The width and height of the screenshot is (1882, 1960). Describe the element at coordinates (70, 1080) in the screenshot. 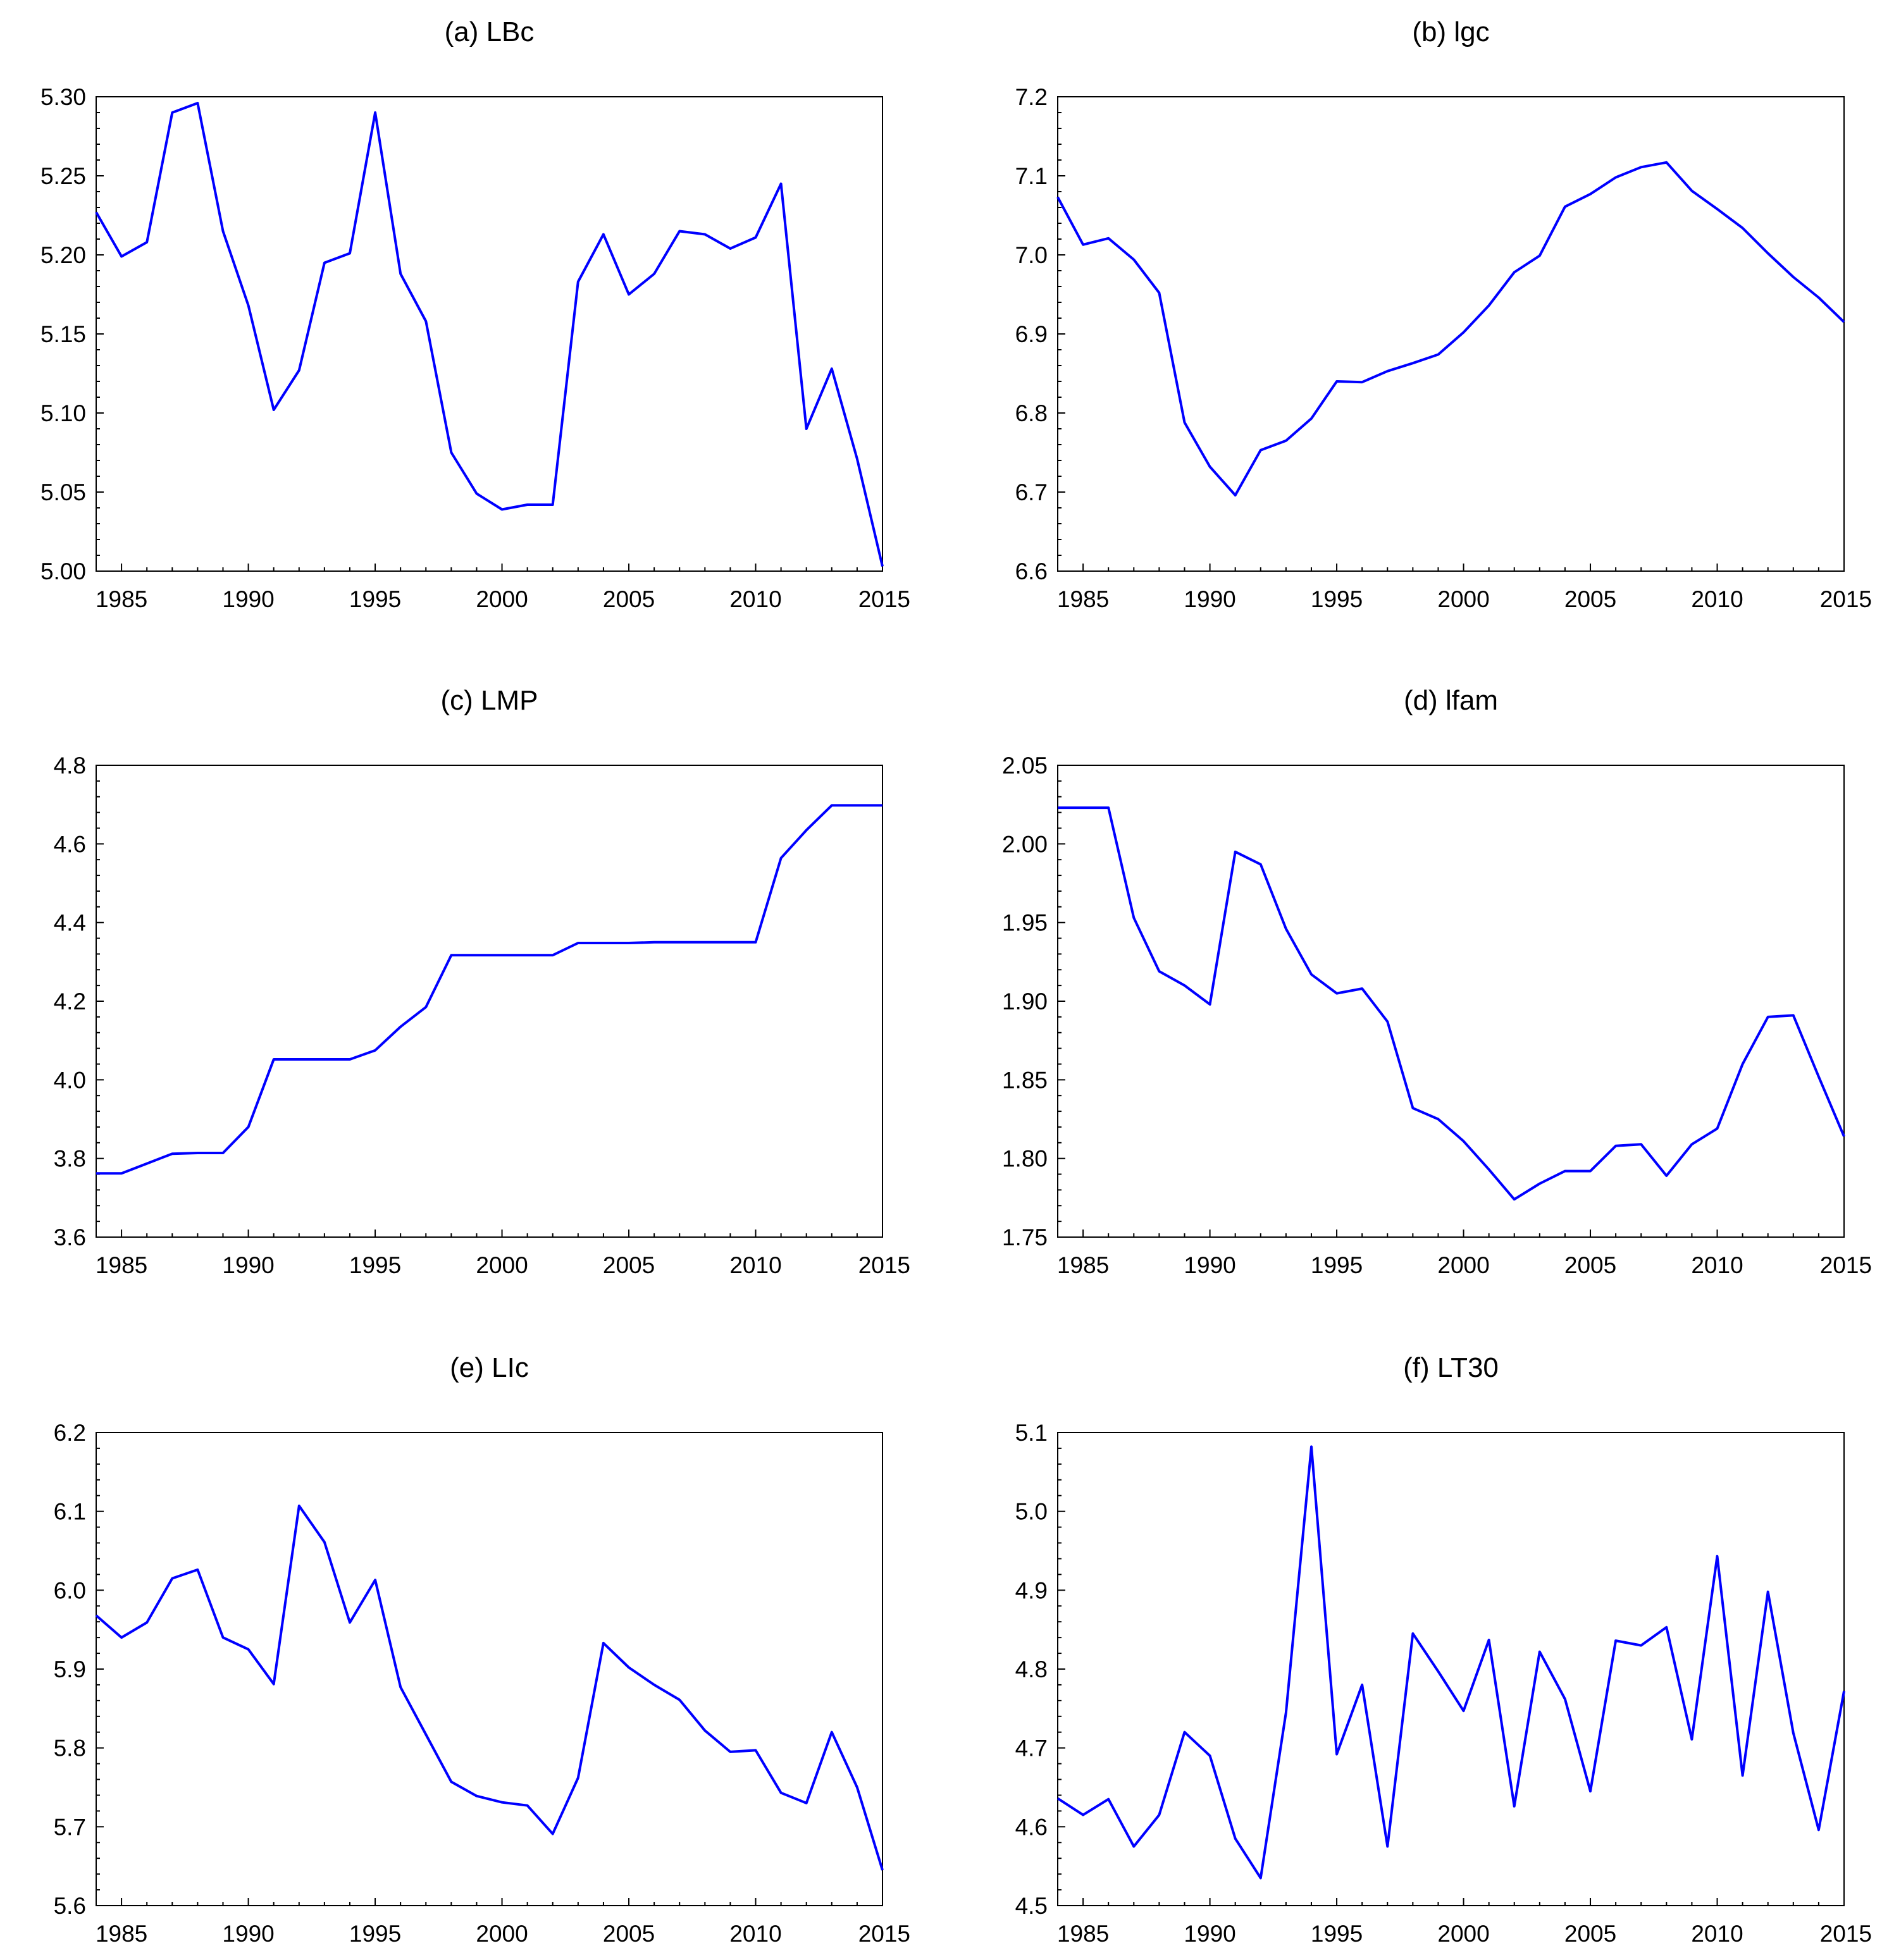

I see `y-tick-label: 4.0` at that location.